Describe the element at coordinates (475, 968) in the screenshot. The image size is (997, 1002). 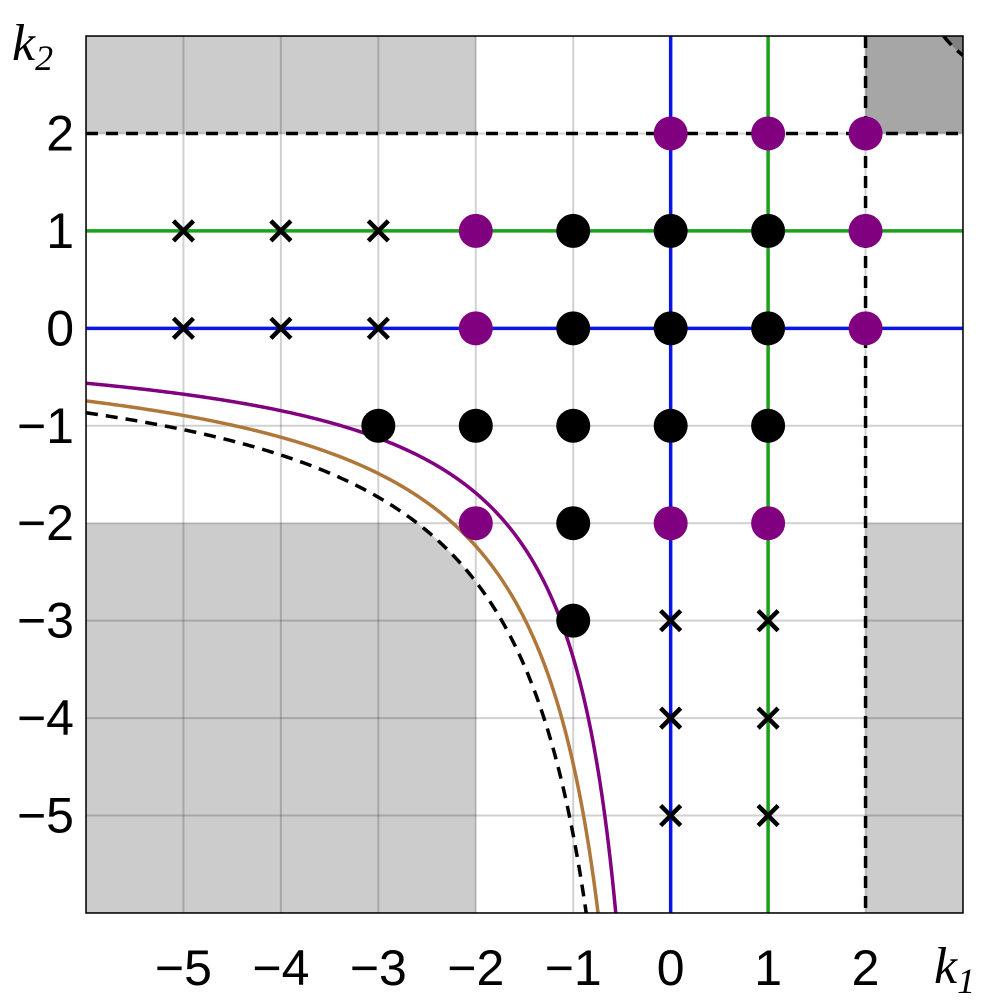
I see `x-tick-label: −2` at that location.